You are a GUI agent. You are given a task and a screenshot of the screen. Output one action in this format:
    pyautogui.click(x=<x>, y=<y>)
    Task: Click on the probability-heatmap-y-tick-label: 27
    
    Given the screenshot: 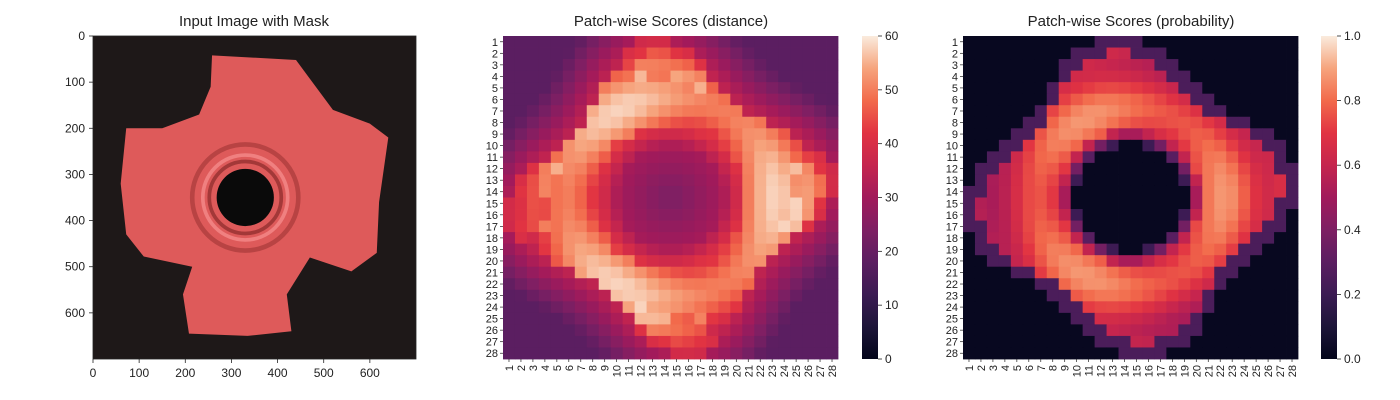 What is the action you would take?
    pyautogui.click(x=952, y=343)
    